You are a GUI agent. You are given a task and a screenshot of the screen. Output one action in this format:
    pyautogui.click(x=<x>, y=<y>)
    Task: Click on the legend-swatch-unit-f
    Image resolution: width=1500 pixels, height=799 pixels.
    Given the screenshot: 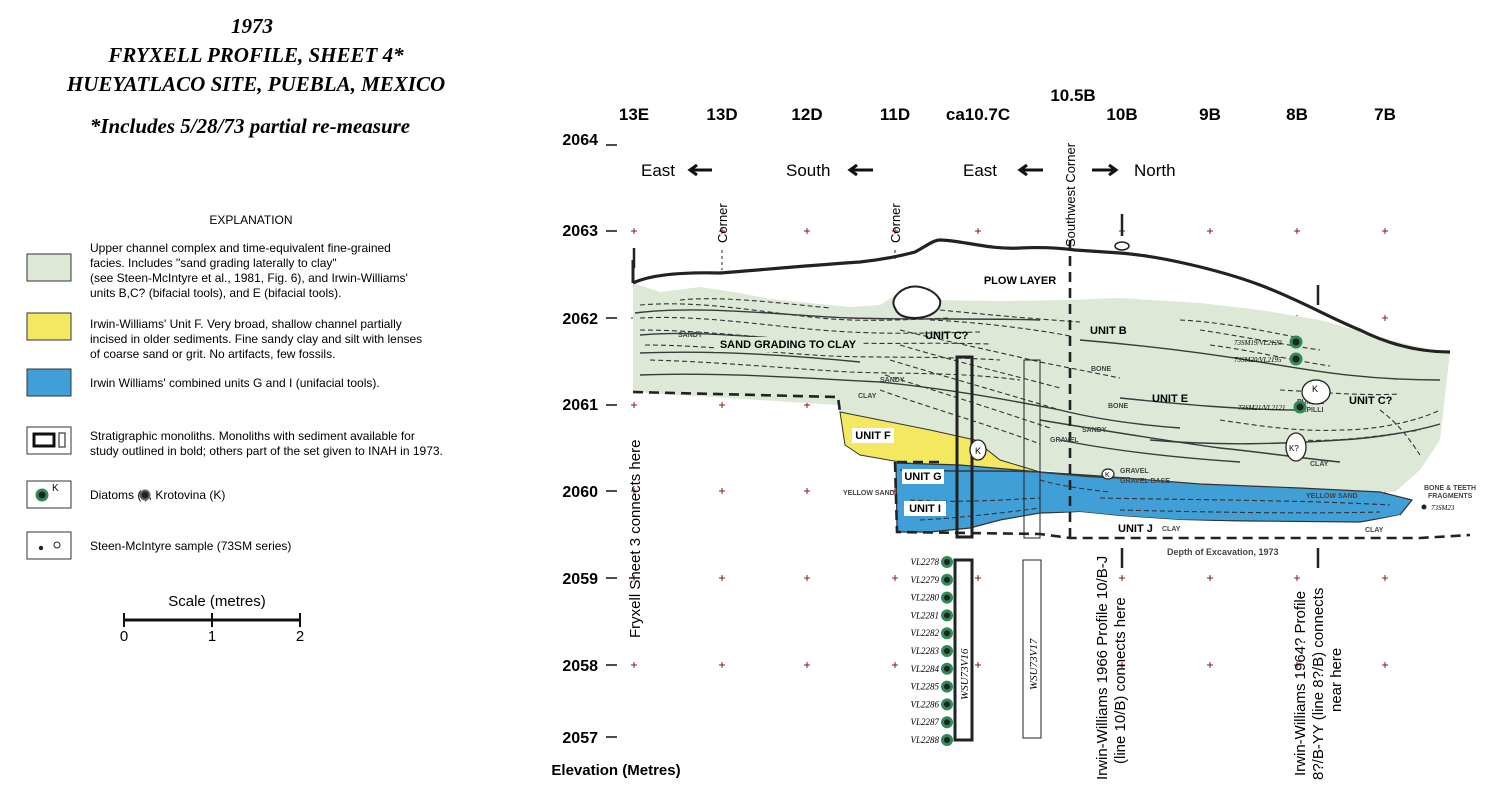 What is the action you would take?
    pyautogui.click(x=49, y=326)
    